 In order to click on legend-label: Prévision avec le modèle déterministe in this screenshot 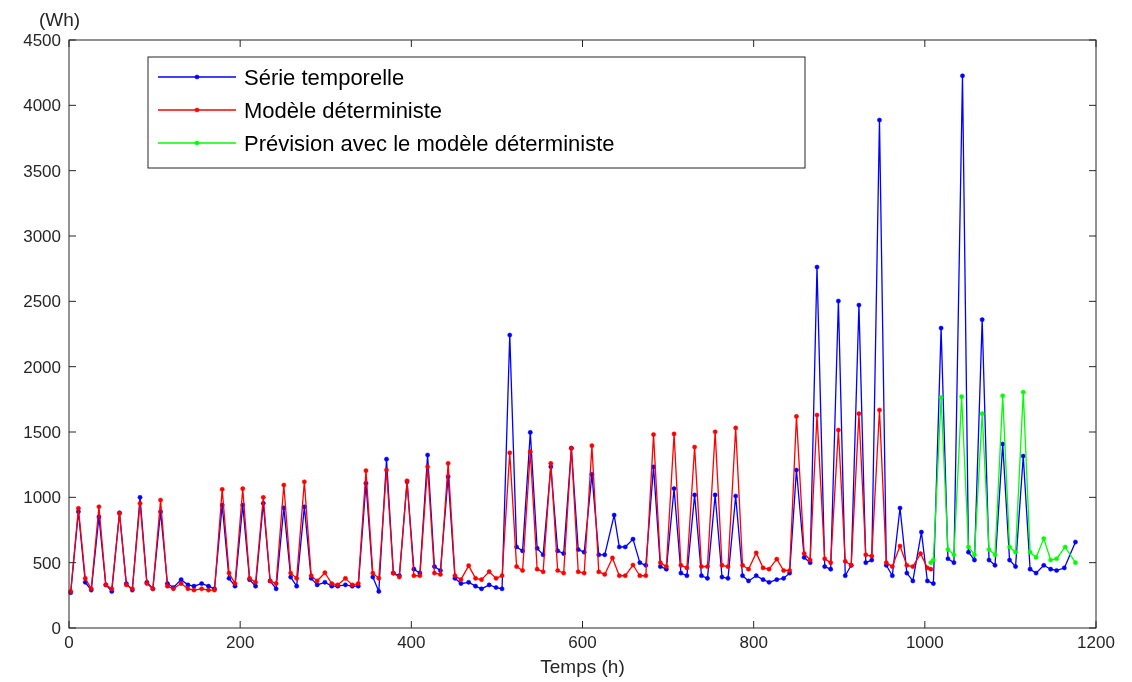, I will do `click(429, 143)`.